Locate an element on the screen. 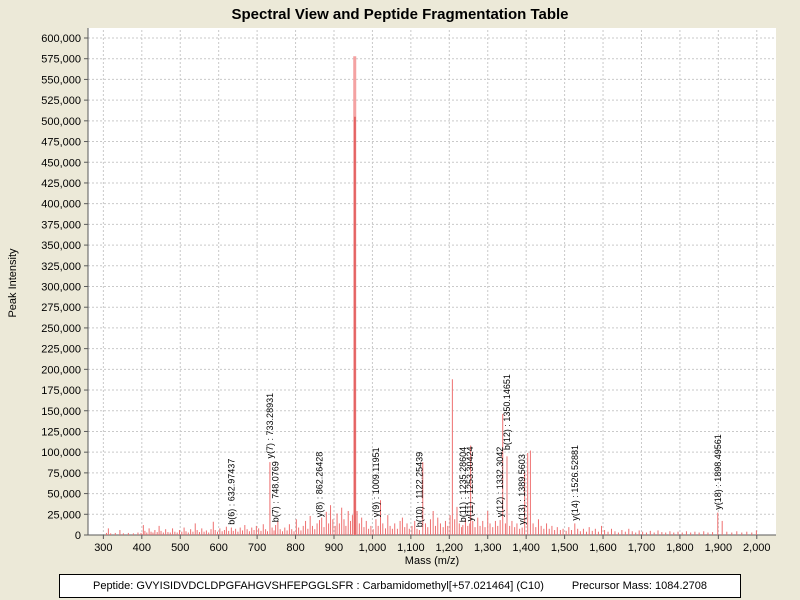  y-tick-label: 200,000 is located at coordinates (61, 370).